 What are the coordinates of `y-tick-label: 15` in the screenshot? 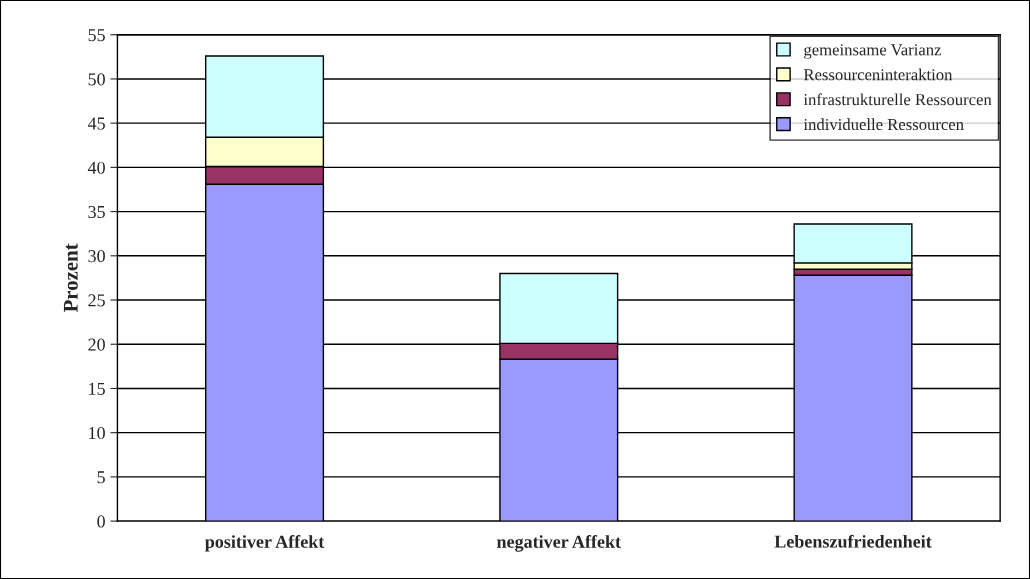 It's located at (97, 388).